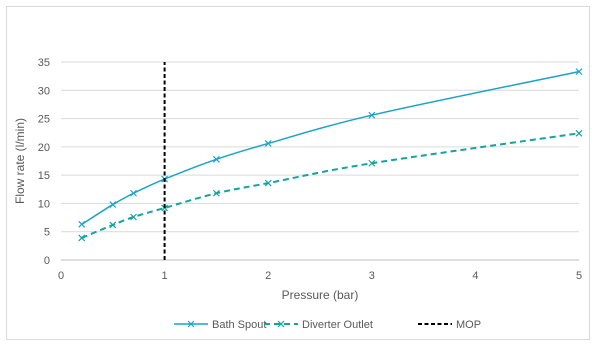  Describe the element at coordinates (47, 233) in the screenshot. I see `y-tick-label: 5` at that location.